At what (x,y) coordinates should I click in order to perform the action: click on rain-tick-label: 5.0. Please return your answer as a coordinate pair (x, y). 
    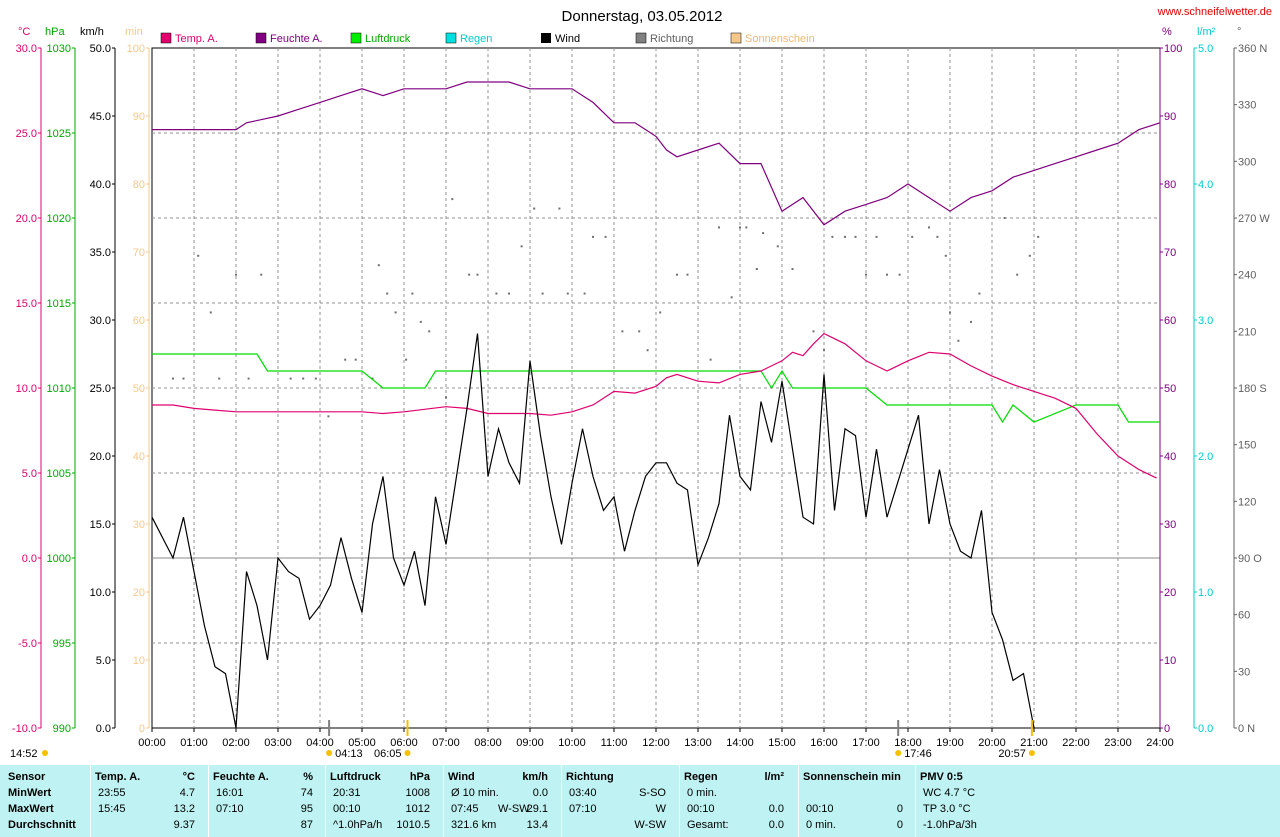
    Looking at the image, I should click on (1205, 49).